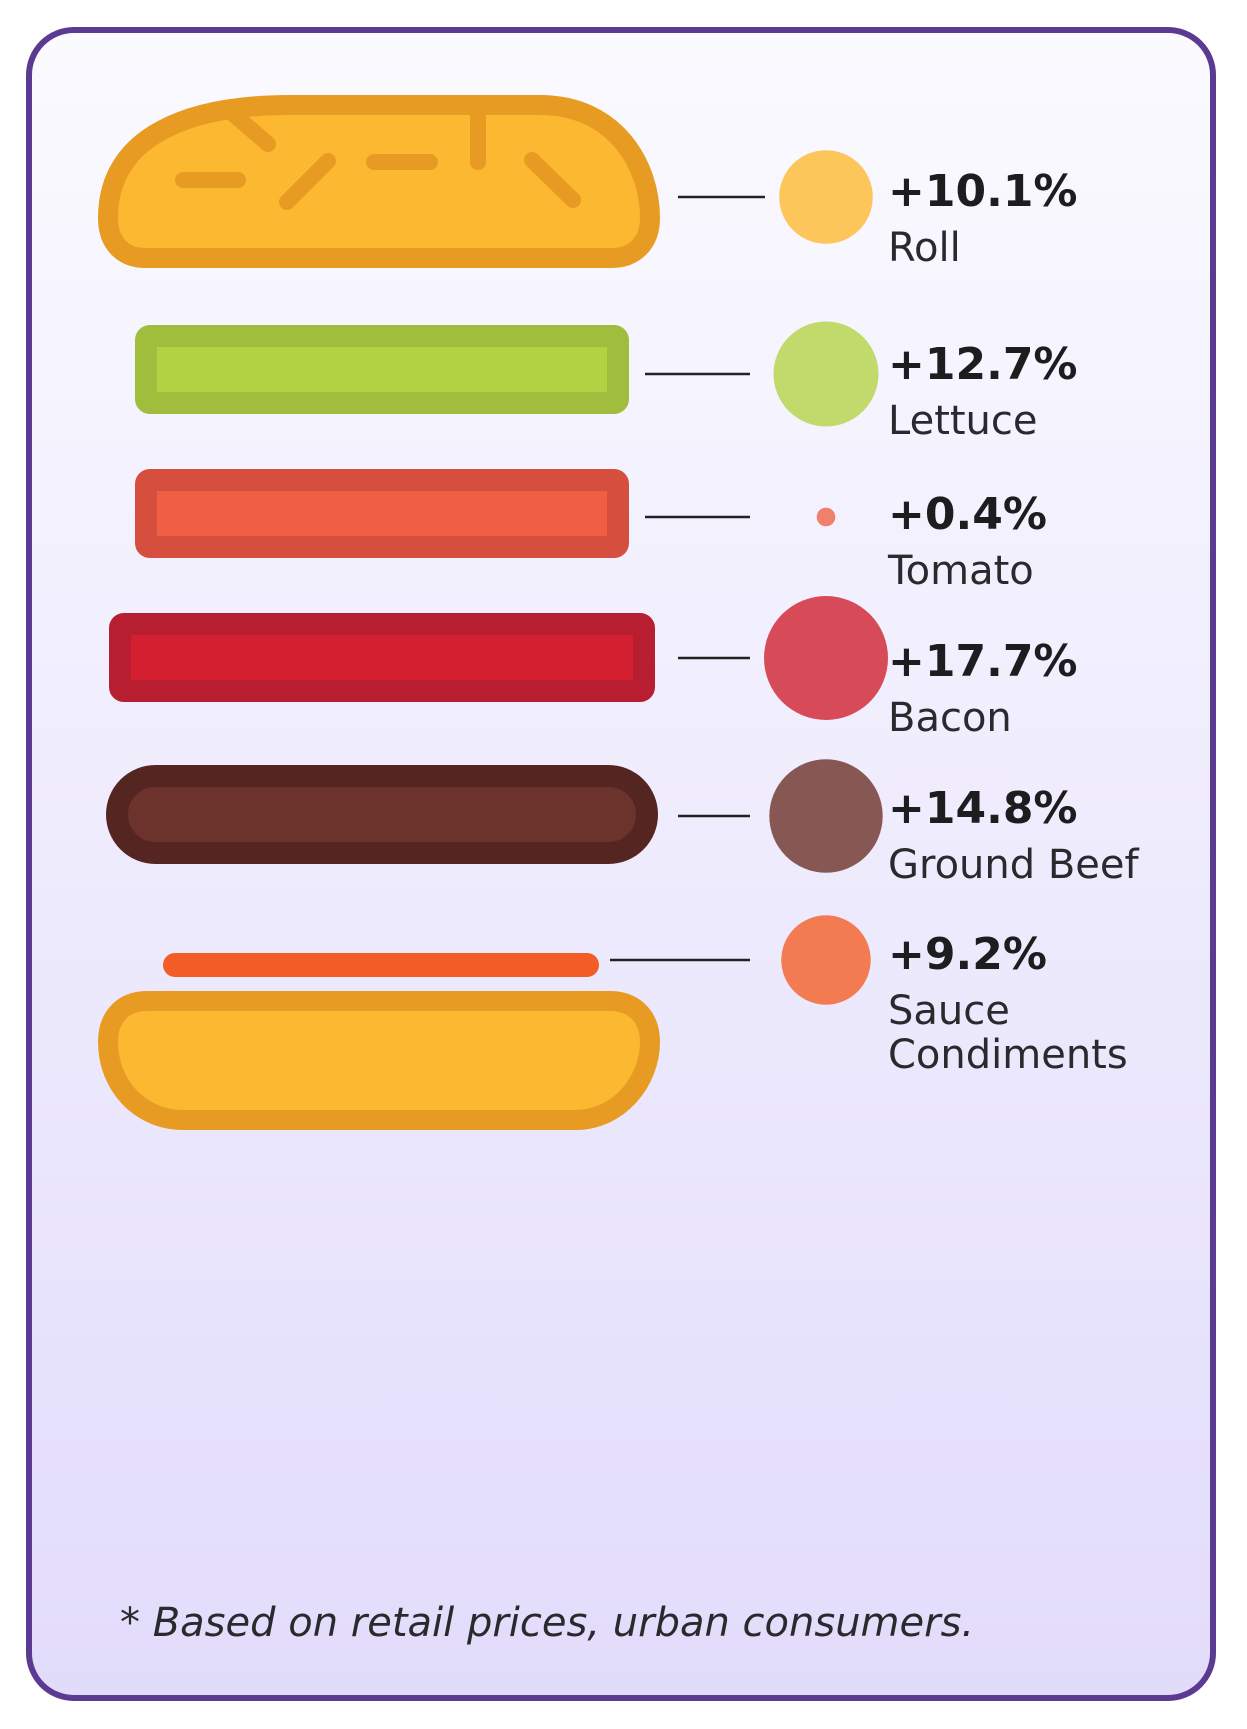 The image size is (1247, 1729). I want to click on top-bun-shape, so click(379, 181).